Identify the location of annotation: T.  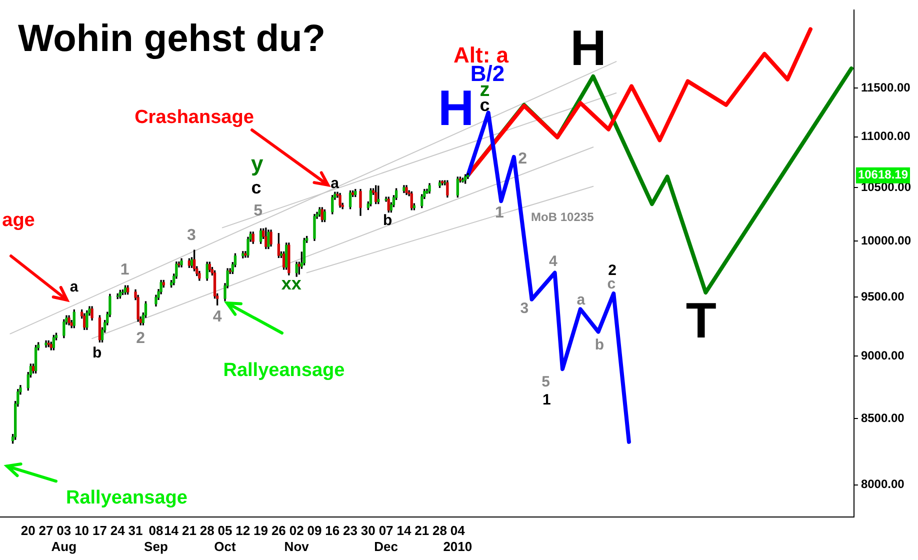
(701, 320).